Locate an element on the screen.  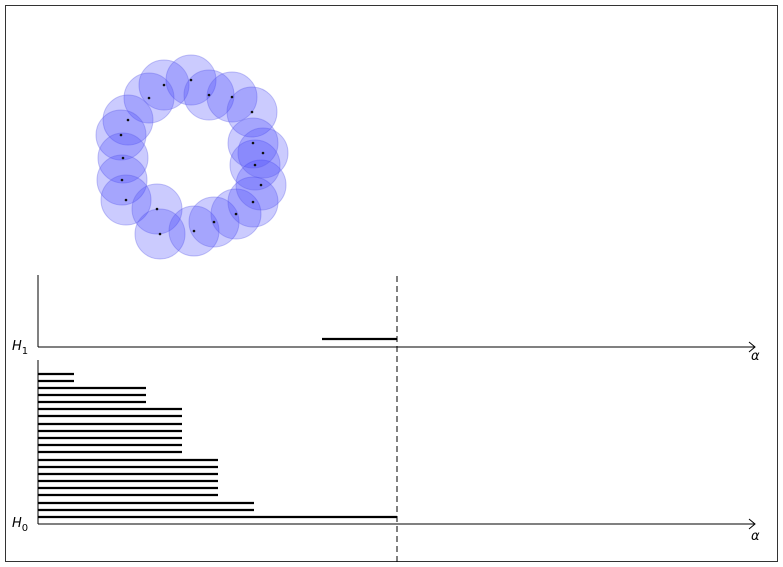
h0-label-sub: 0 is located at coordinates (25, 528).